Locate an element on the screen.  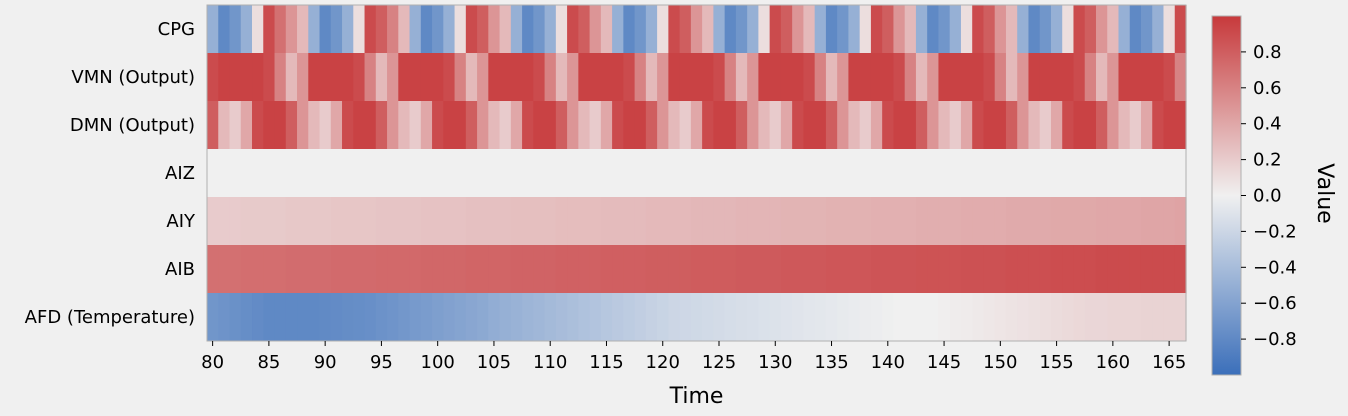
x-tick-label: 110 is located at coordinates (550, 362).